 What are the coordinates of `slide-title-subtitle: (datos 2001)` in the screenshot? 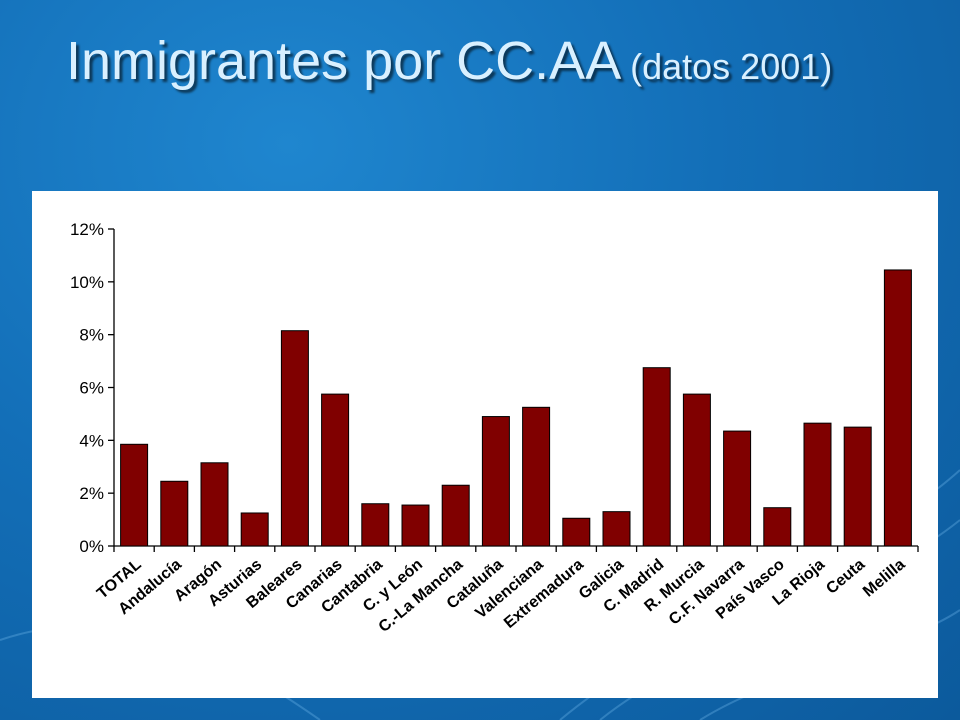 It's located at (731, 66).